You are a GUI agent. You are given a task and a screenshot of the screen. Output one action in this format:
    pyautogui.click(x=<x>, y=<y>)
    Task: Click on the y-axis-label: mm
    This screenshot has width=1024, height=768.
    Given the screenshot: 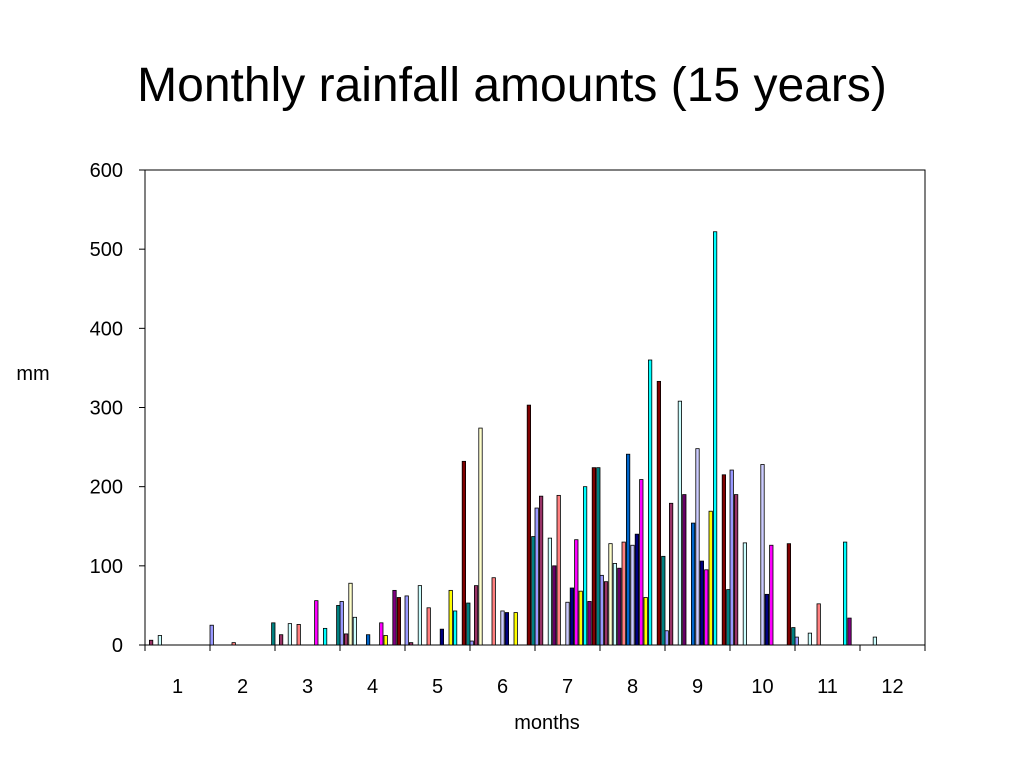 What is the action you would take?
    pyautogui.click(x=32, y=374)
    